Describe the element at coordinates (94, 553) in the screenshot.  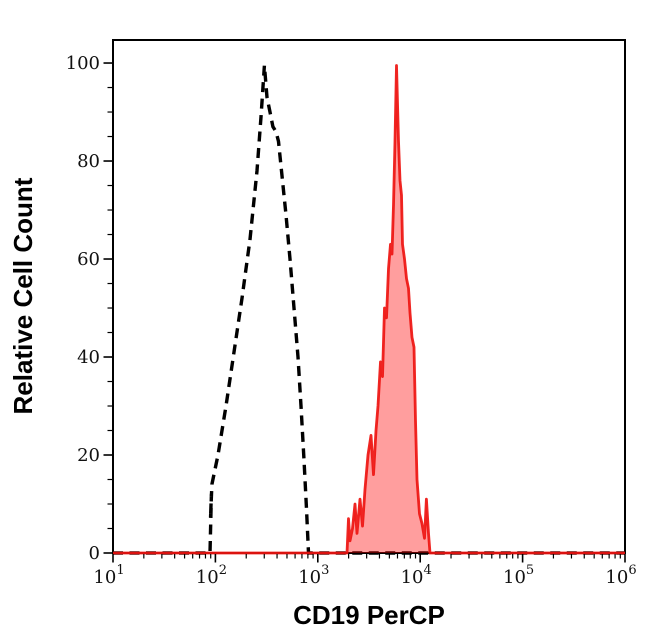
I see `y-tick-label: 0` at that location.